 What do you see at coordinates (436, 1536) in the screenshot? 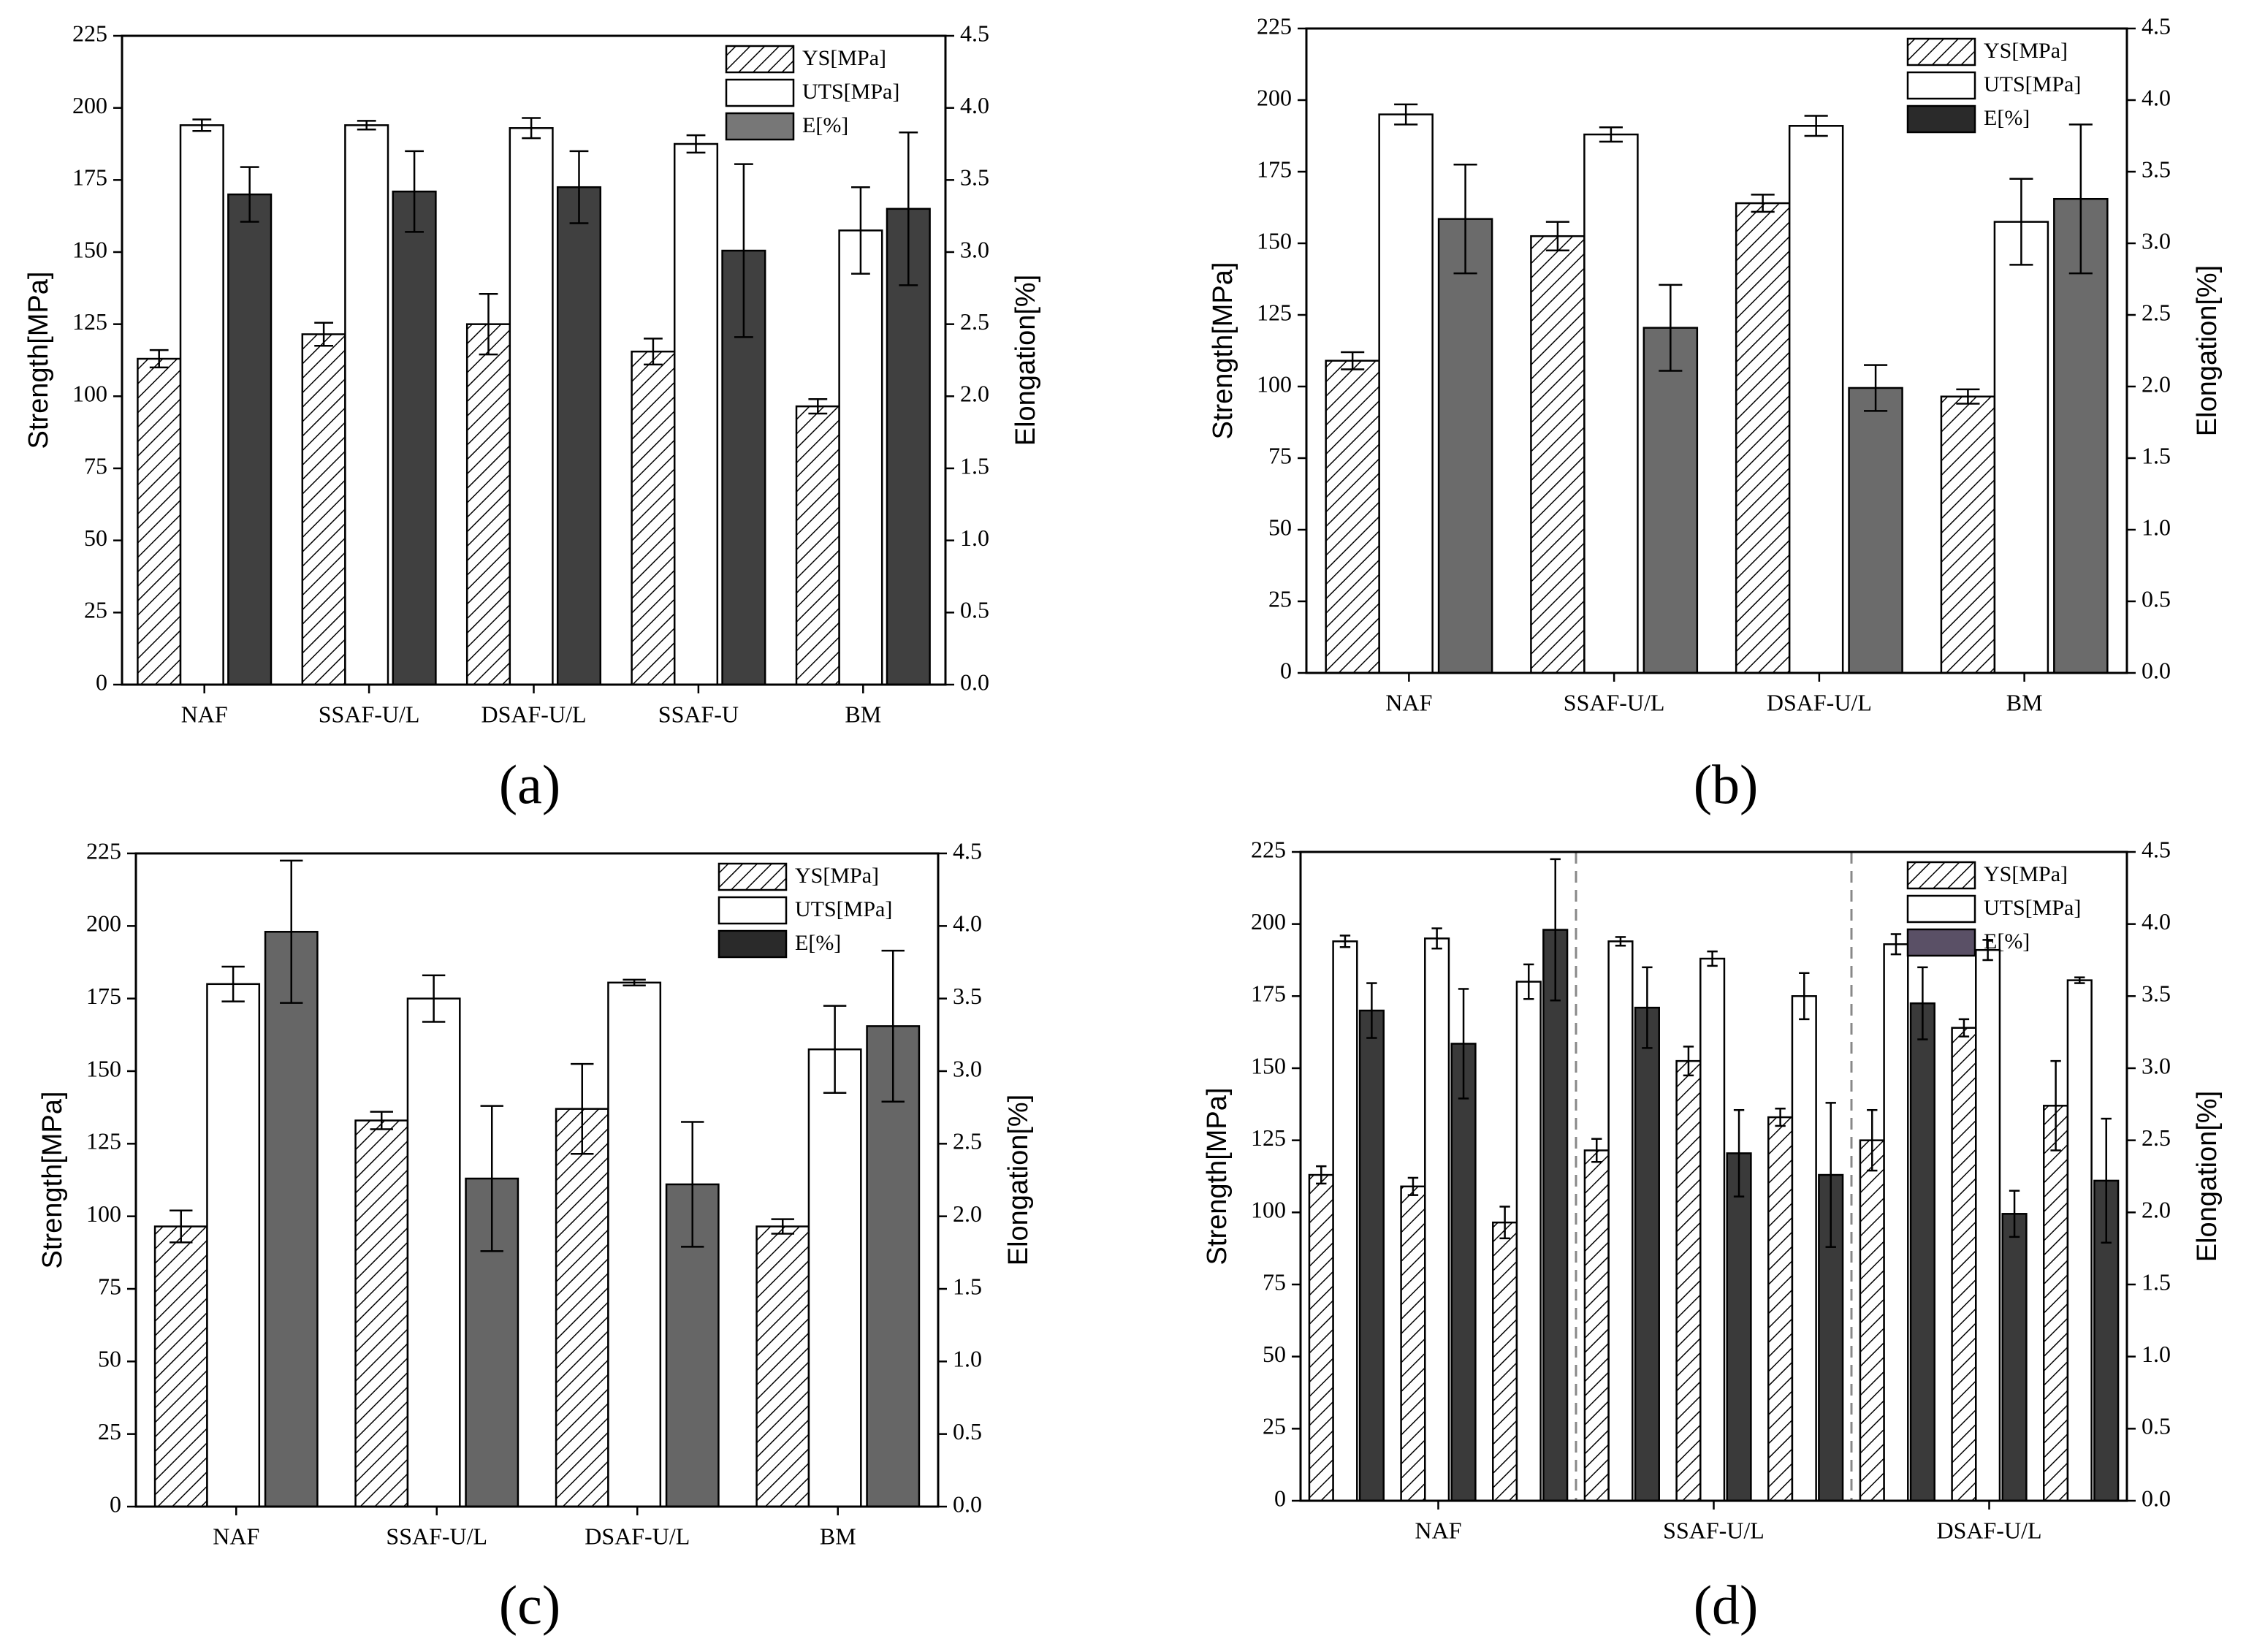
I see `x-tick-label: SSAF-U/L` at bounding box center [436, 1536].